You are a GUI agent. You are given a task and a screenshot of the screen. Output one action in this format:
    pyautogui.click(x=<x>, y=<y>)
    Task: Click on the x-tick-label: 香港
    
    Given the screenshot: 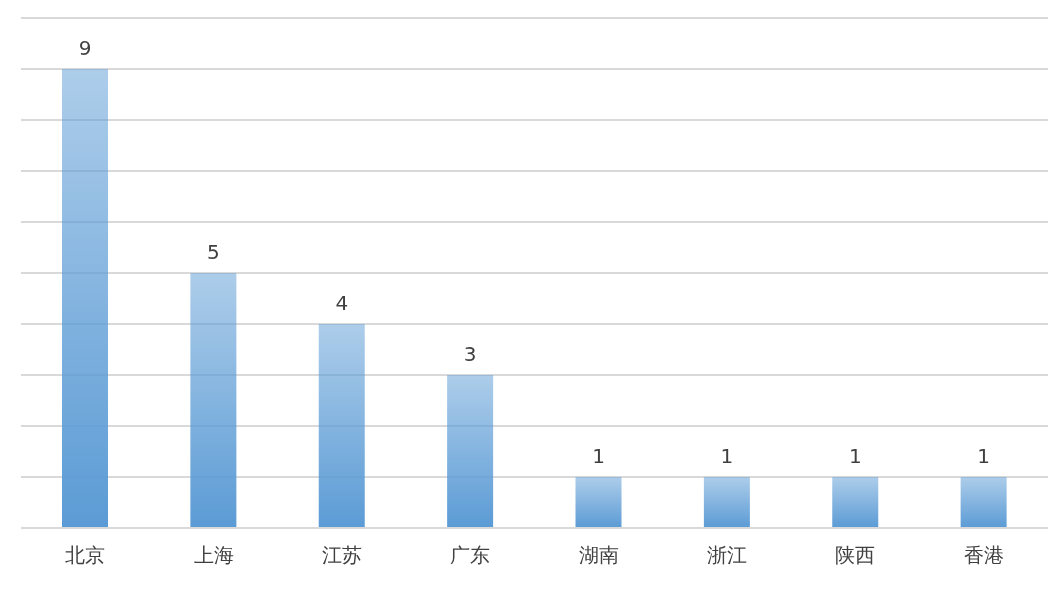 What is the action you would take?
    pyautogui.click(x=983, y=555)
    